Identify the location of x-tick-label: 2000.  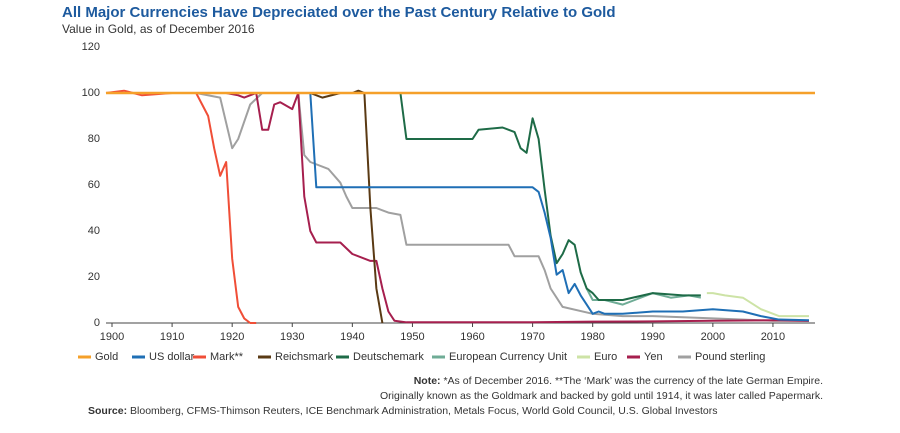
(713, 337).